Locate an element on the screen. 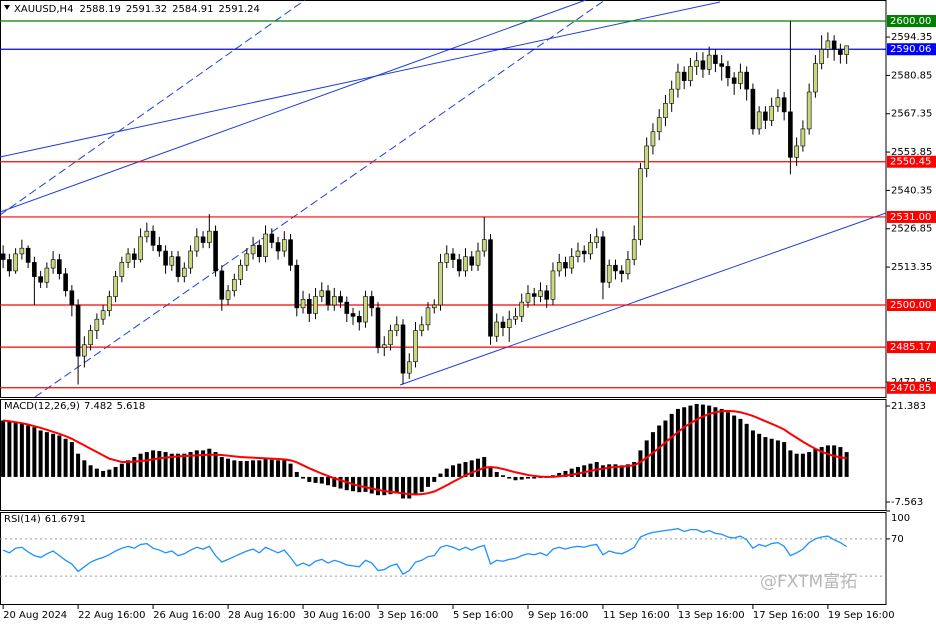 The height and width of the screenshot is (624, 936). y-tick-label: 70 is located at coordinates (897, 539).